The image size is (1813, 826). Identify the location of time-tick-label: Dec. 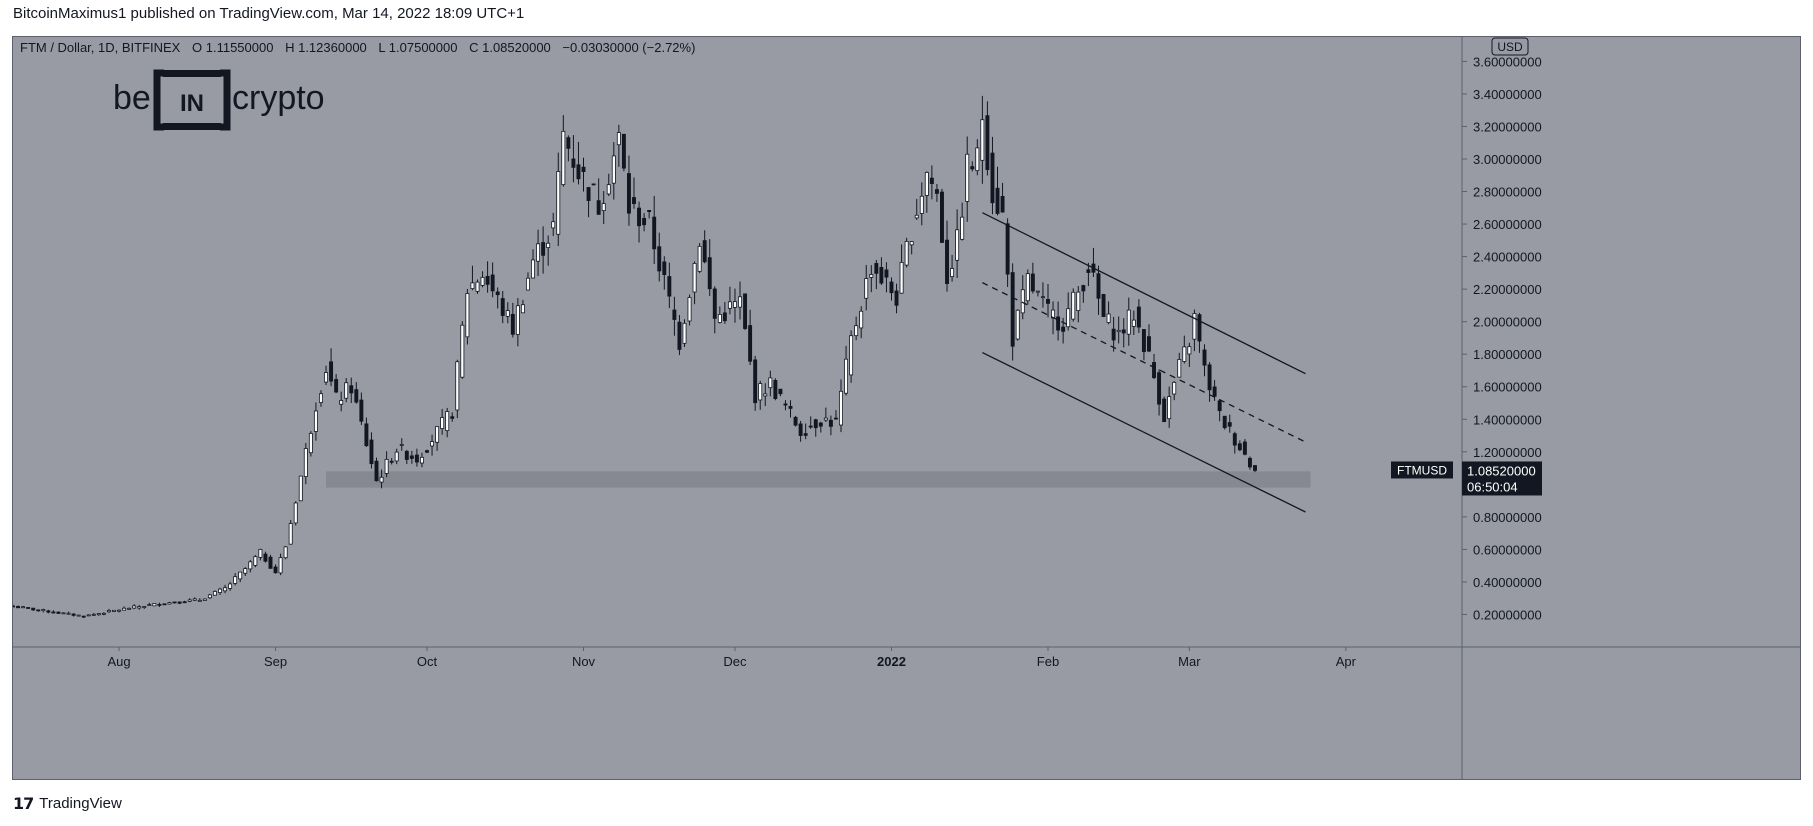
(735, 661).